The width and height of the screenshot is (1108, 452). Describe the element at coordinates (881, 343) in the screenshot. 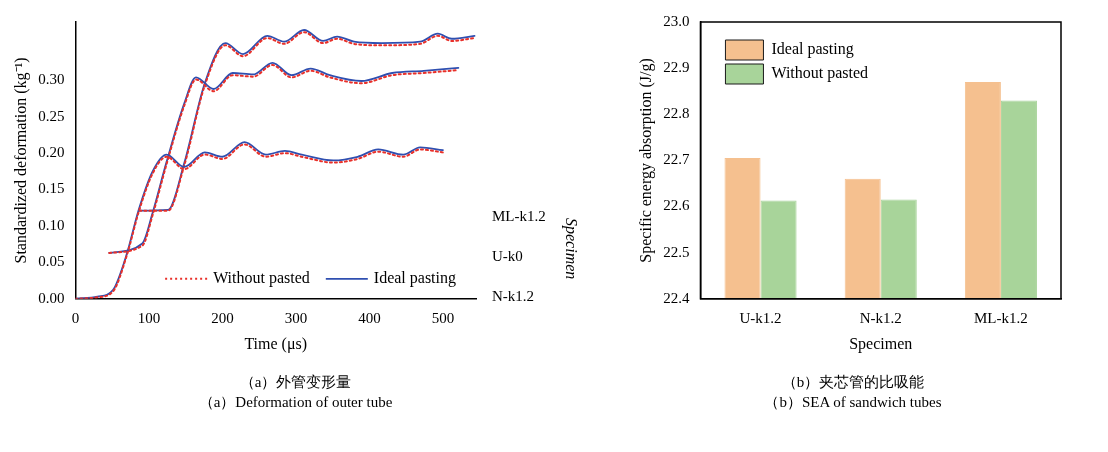

I see `x-axis-title: Specimen` at that location.